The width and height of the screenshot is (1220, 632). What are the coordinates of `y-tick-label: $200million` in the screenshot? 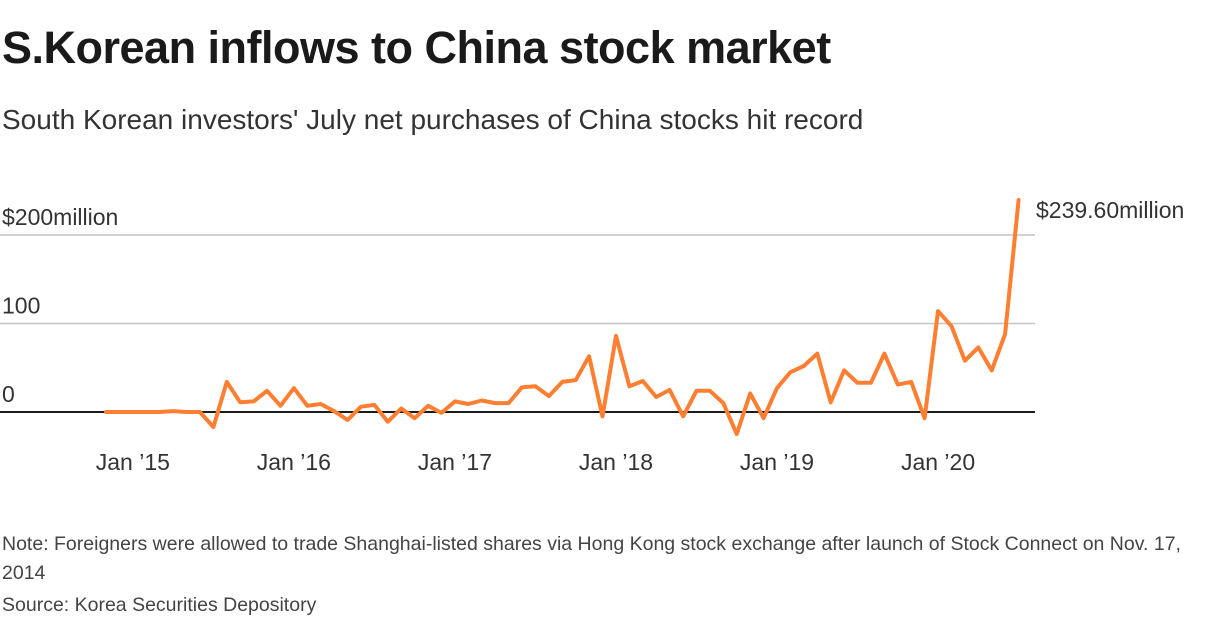 It's located at (60, 217).